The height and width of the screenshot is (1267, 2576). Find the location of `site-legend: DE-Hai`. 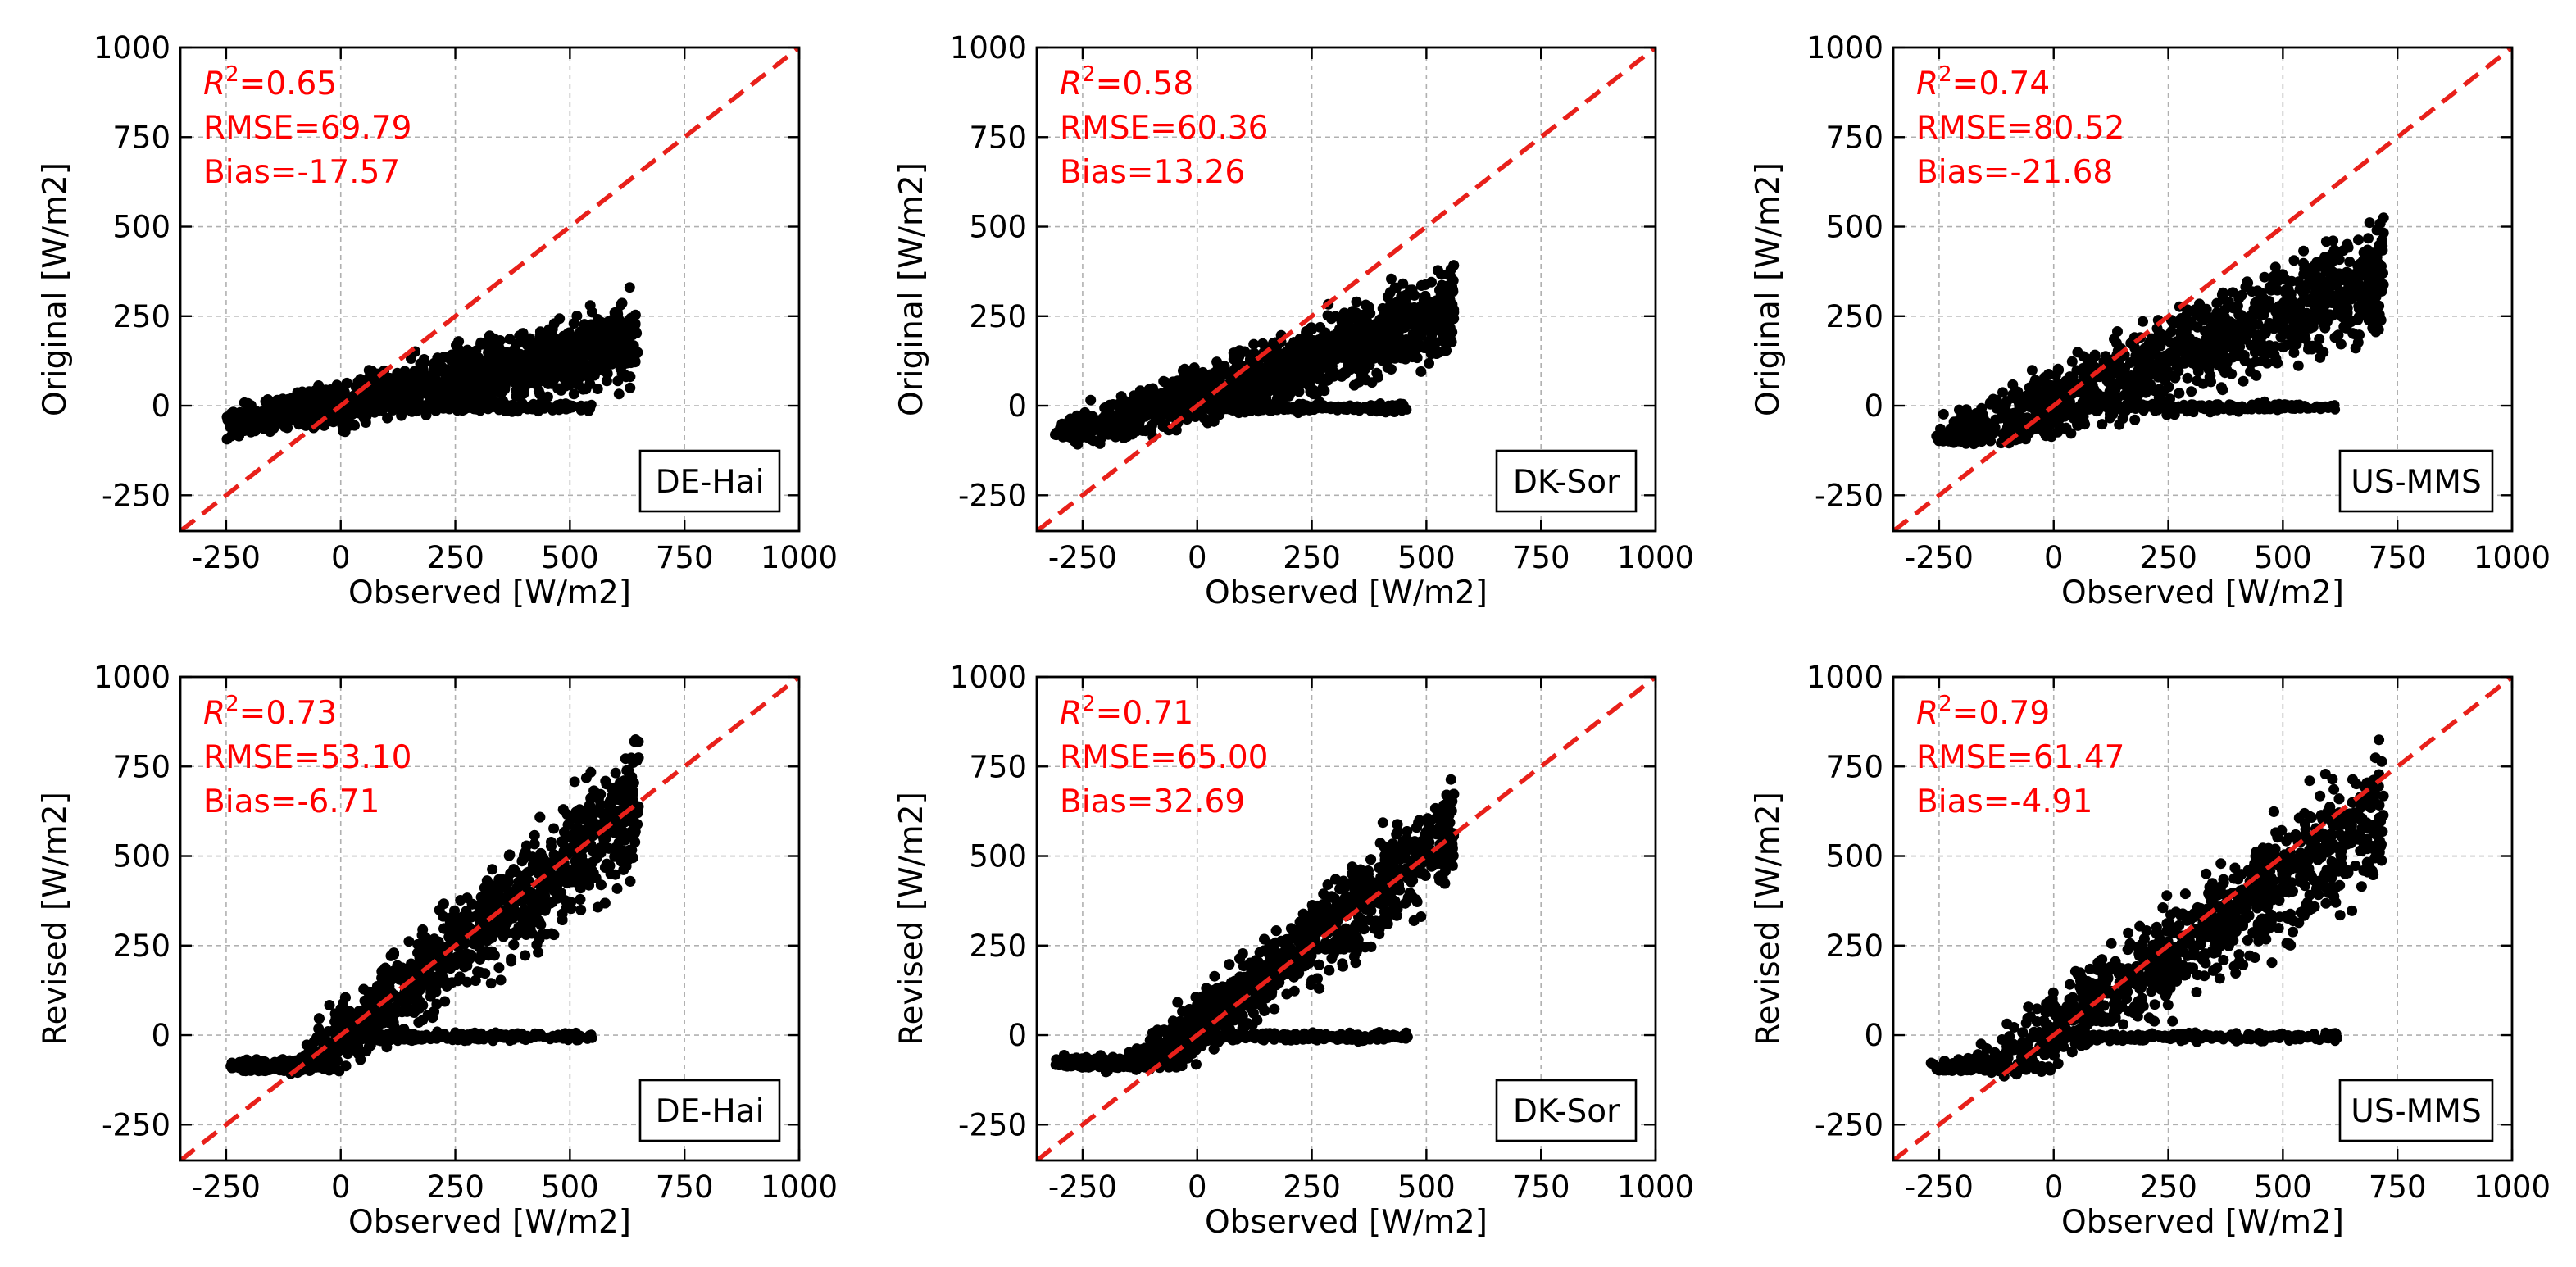

site-legend: DE-Hai is located at coordinates (709, 481).